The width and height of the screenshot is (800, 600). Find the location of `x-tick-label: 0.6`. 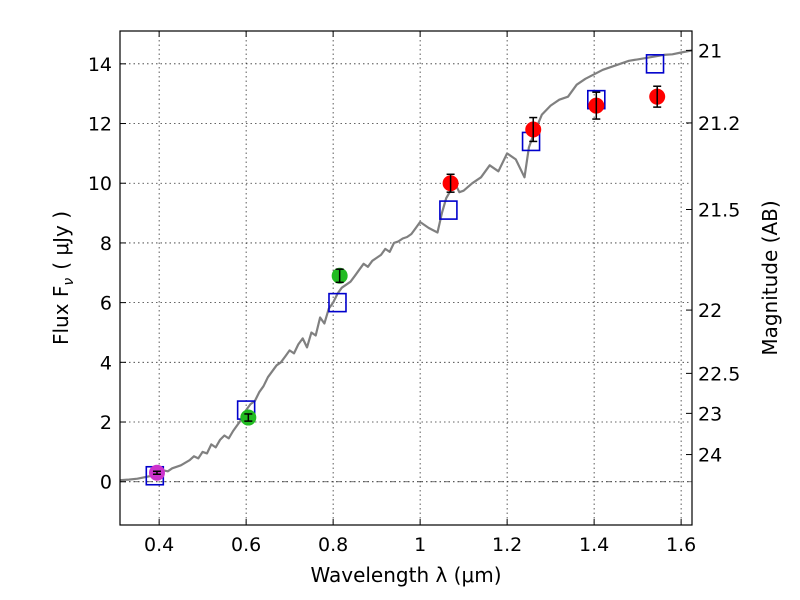

x-tick-label: 0.6 is located at coordinates (246, 545).